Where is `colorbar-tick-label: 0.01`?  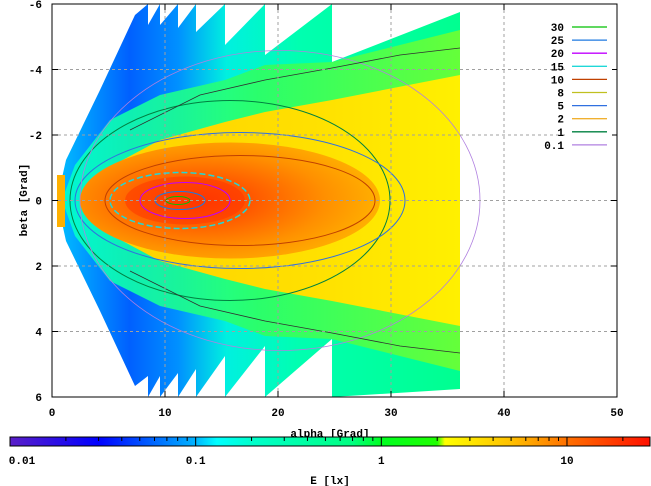 colorbar-tick-label: 0.01 is located at coordinates (22, 462).